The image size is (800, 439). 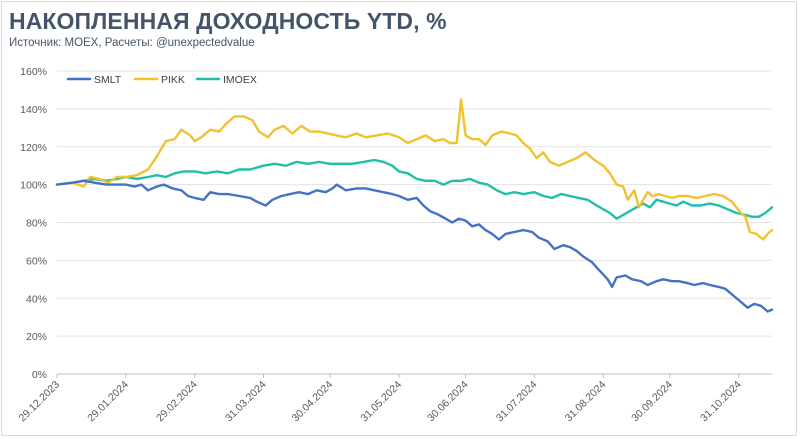 I want to click on legend-item-imoex: IMOEX, so click(x=226, y=80).